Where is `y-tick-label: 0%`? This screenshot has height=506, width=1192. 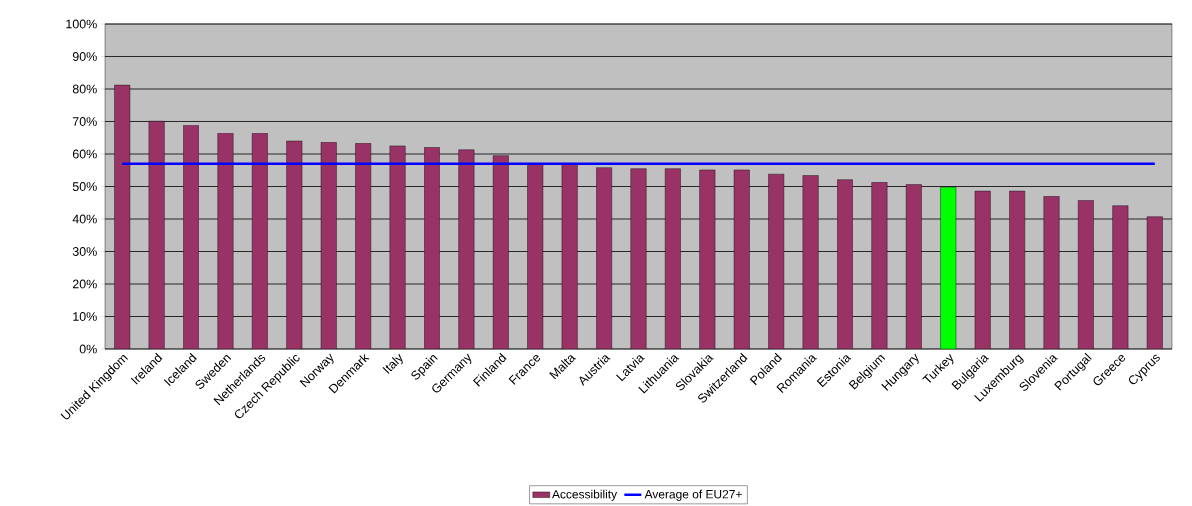 y-tick-label: 0% is located at coordinates (88, 349).